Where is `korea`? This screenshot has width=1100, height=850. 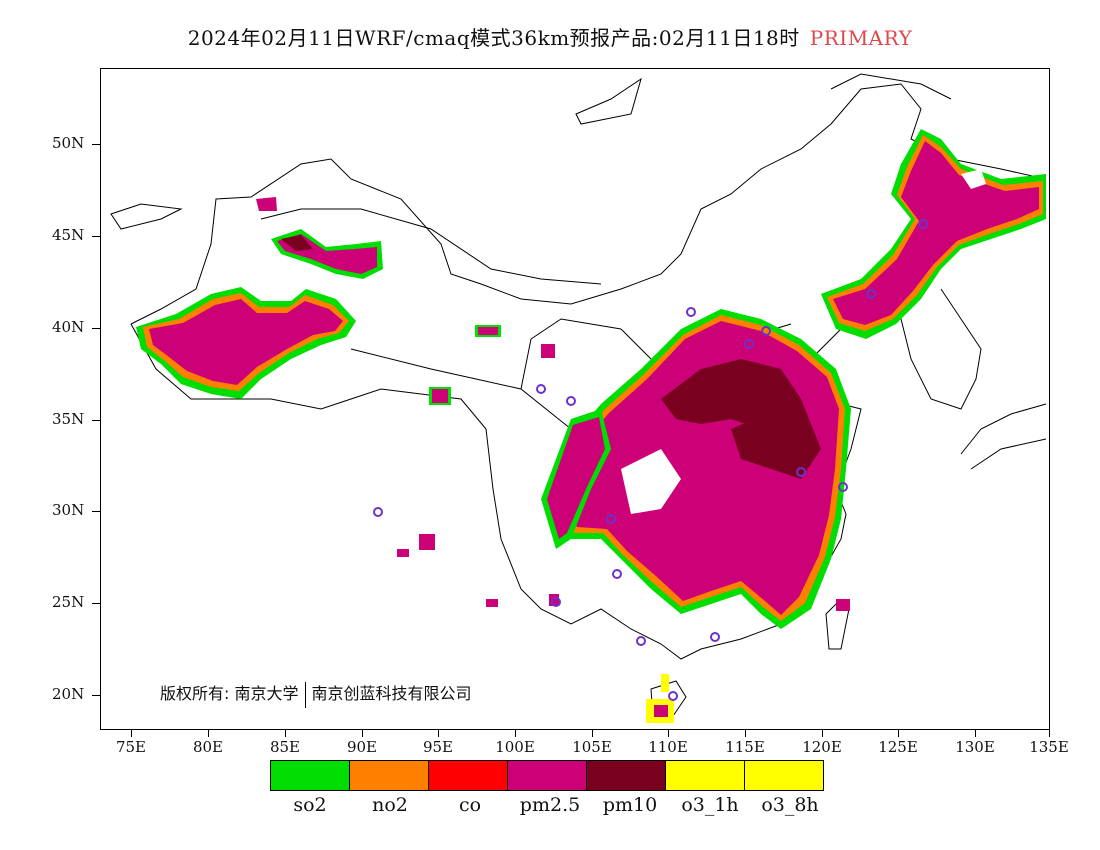 korea is located at coordinates (936, 346).